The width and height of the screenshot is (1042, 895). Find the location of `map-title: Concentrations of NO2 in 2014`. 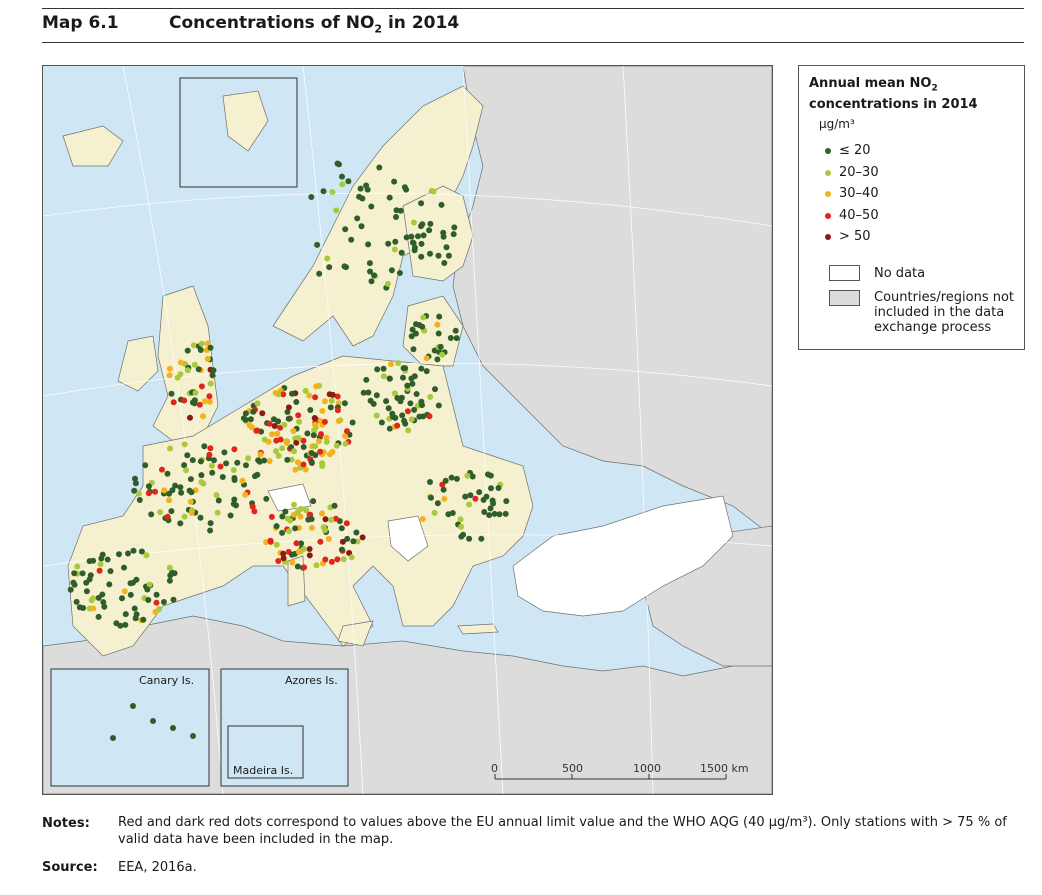

map-title: Concentrations of NO2 in 2014 is located at coordinates (314, 24).